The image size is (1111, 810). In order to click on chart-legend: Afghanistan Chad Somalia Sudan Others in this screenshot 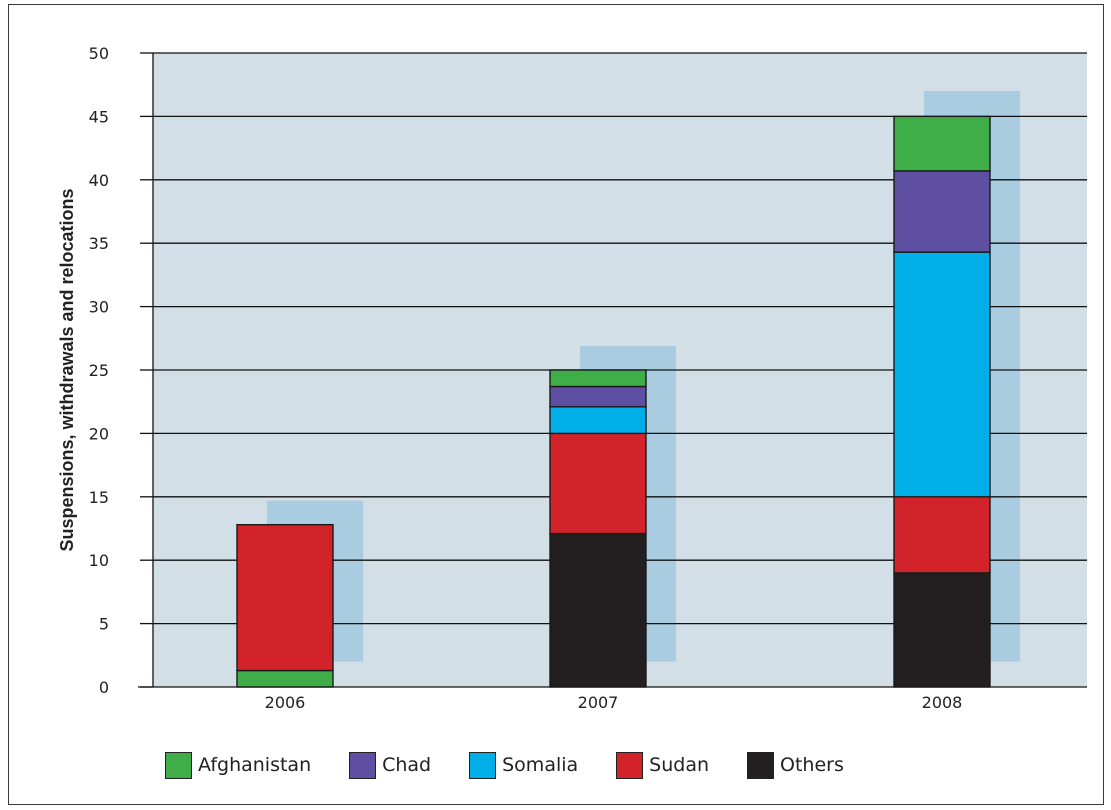, I will do `click(523, 765)`.